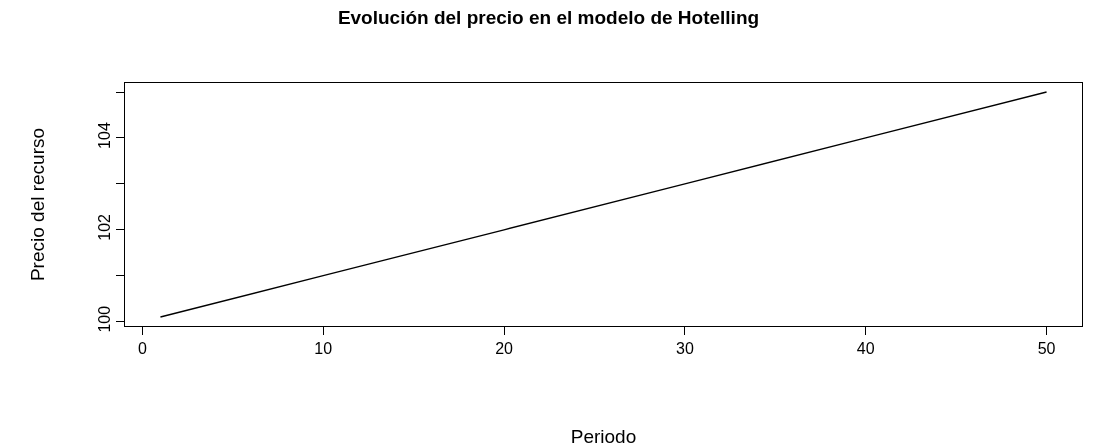 This screenshot has width=1097, height=447. What do you see at coordinates (104, 227) in the screenshot?
I see `y-tick-label: 102` at bounding box center [104, 227].